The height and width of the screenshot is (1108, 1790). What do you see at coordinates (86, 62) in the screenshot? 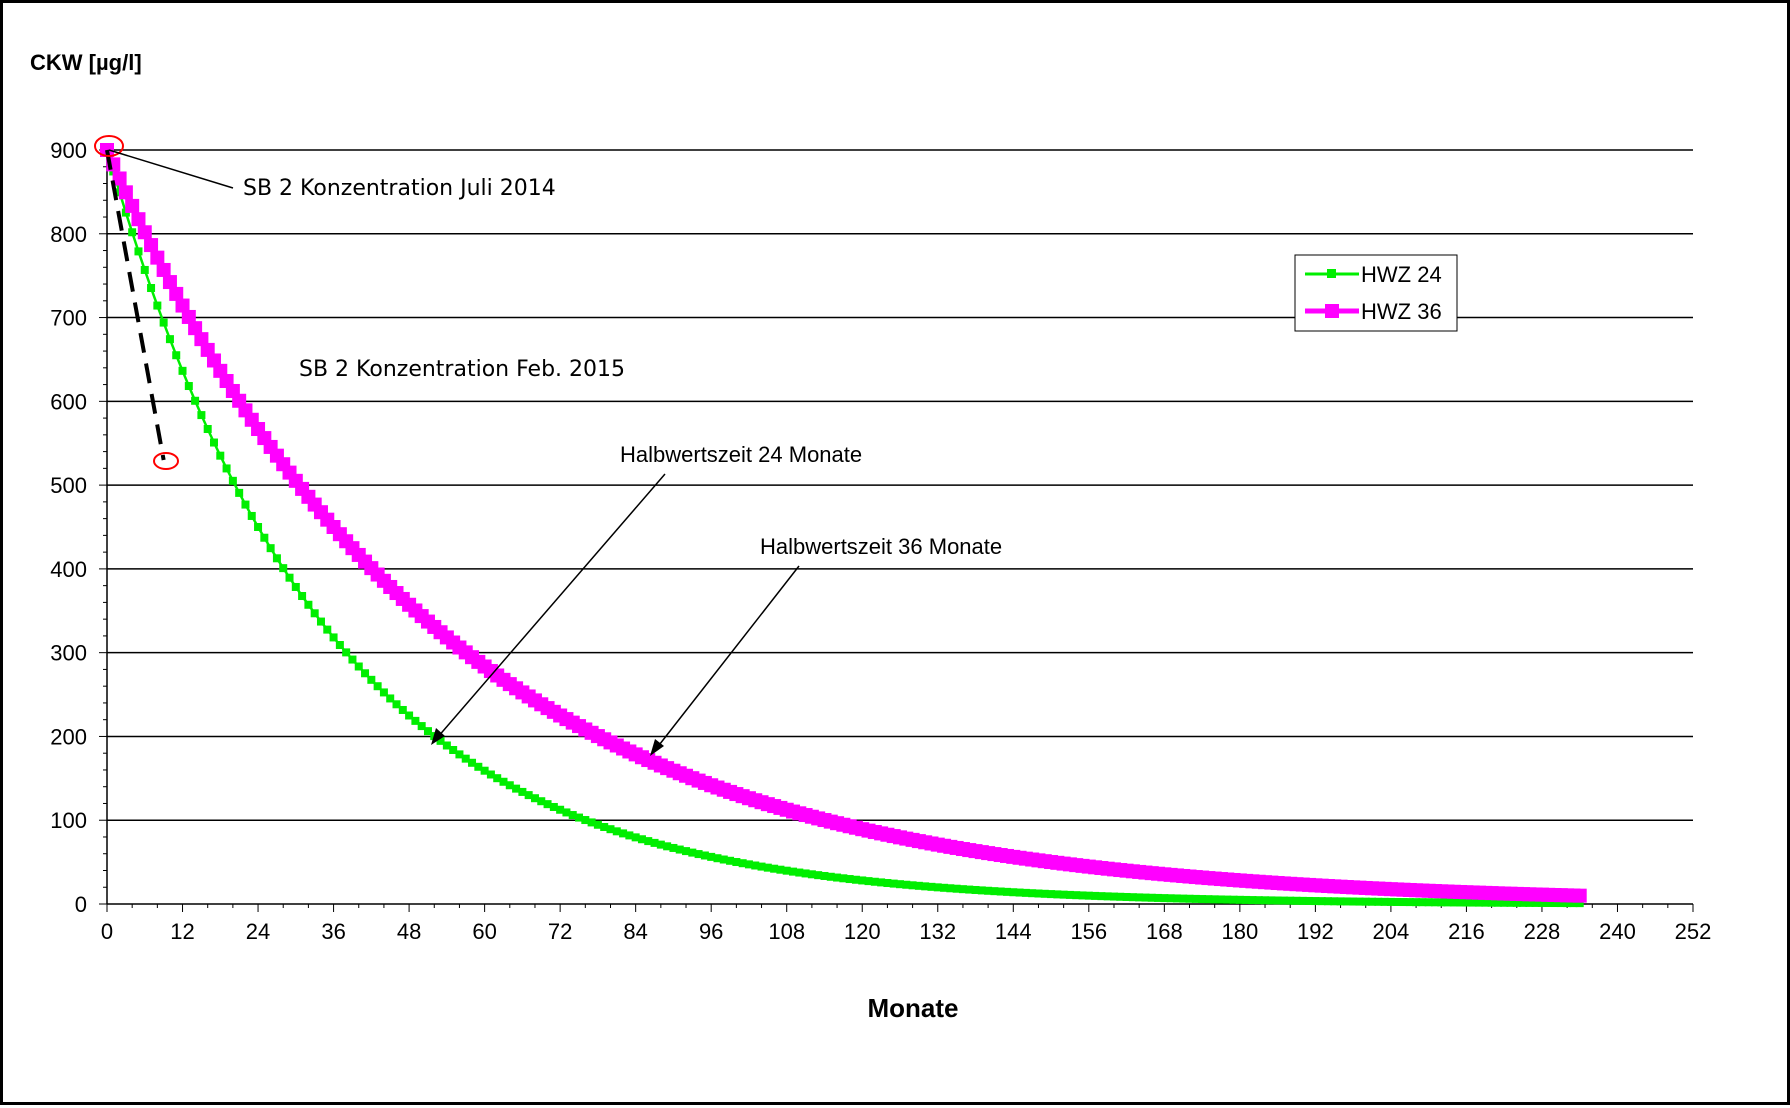
I see `y-axis-label: CKW [µg/l]` at bounding box center [86, 62].